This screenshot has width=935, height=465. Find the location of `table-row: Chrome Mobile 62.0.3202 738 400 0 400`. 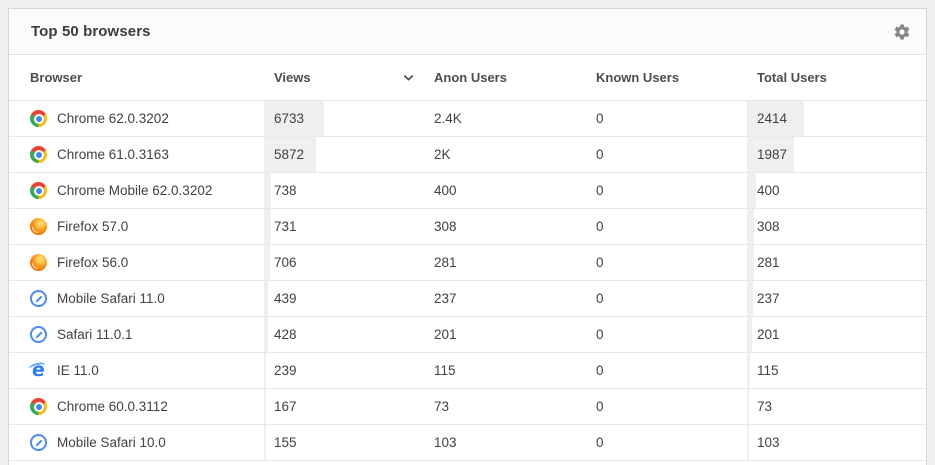

table-row: Chrome Mobile 62.0.3202 738 400 0 400 is located at coordinates (467, 191).